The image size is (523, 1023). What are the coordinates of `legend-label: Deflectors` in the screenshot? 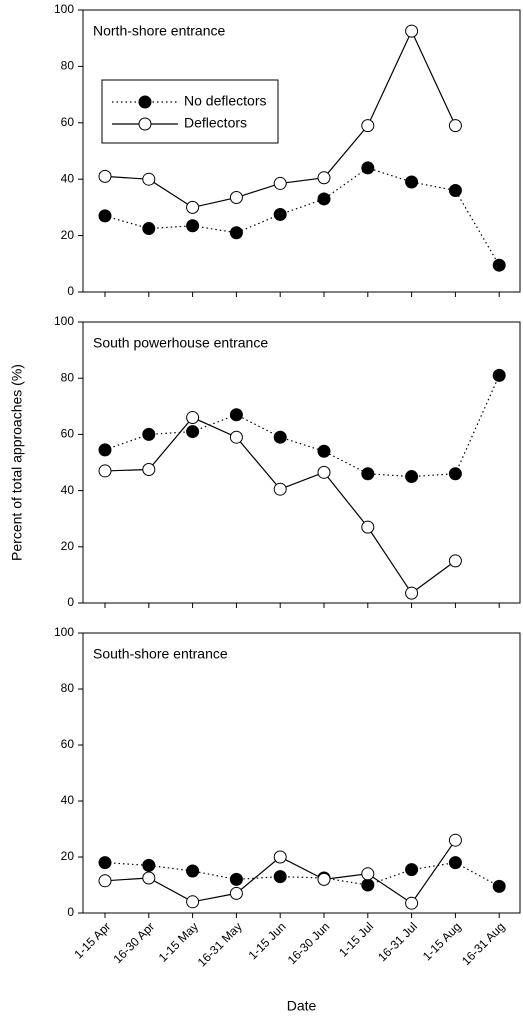 It's located at (215, 123).